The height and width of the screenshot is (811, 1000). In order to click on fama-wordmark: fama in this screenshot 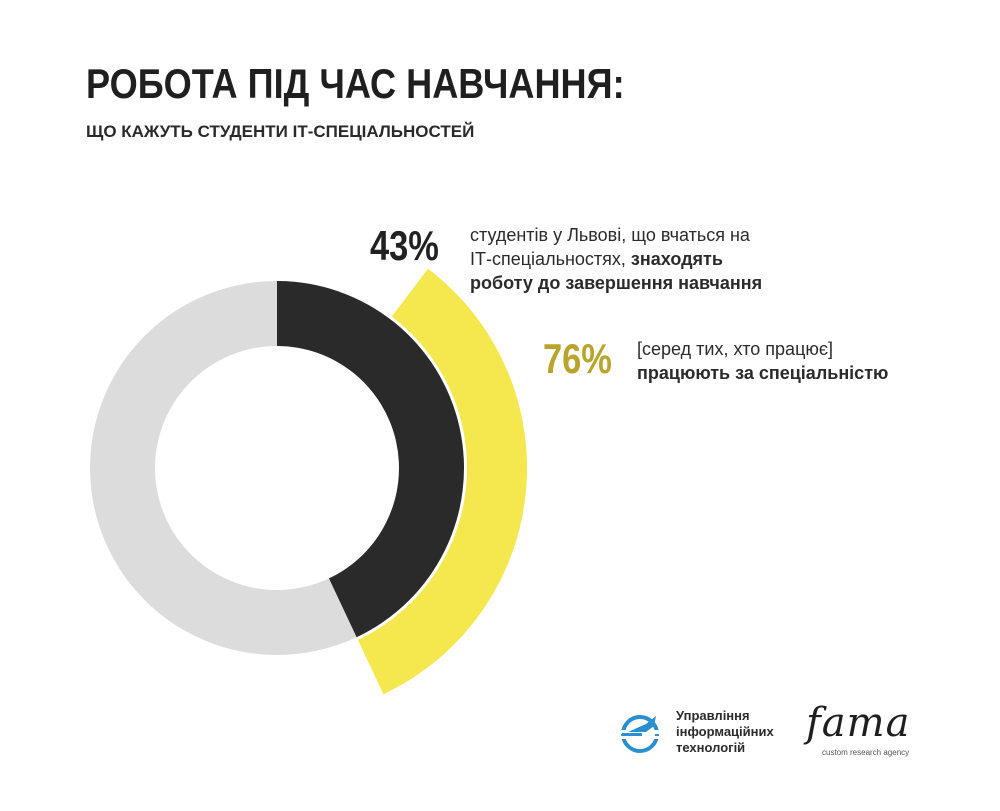, I will do `click(858, 723)`.